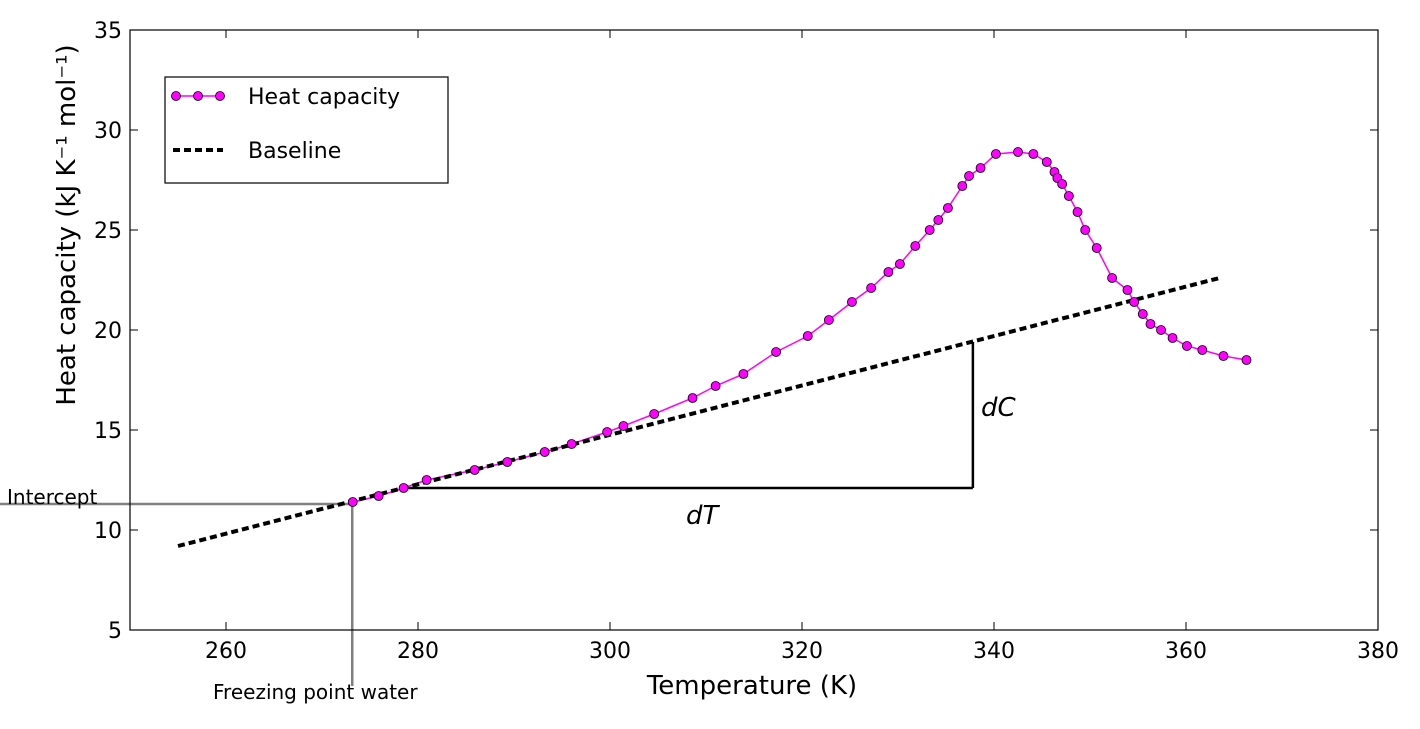 The image size is (1420, 729). What do you see at coordinates (994, 651) in the screenshot?
I see `x-tick-label: 340` at bounding box center [994, 651].